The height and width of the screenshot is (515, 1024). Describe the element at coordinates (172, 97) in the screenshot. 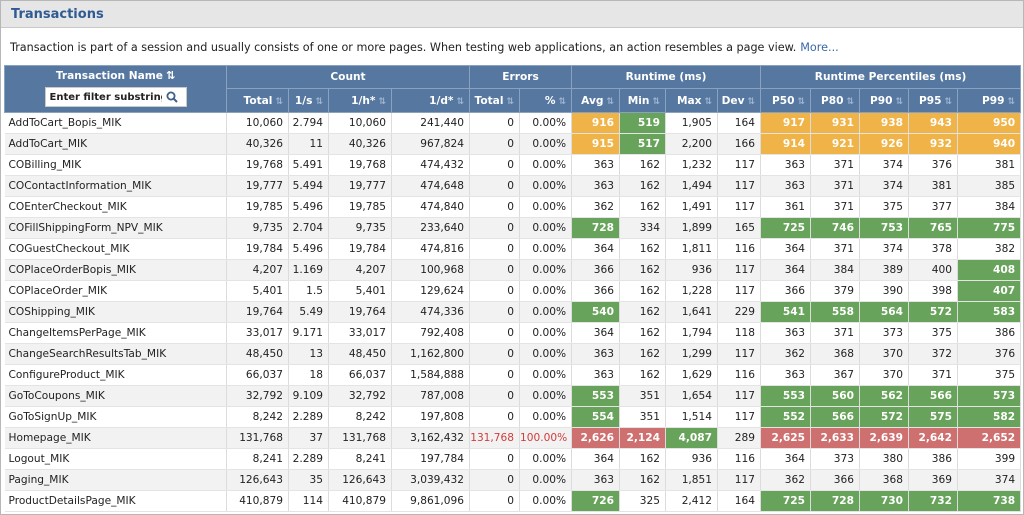

I see `search-icon` at that location.